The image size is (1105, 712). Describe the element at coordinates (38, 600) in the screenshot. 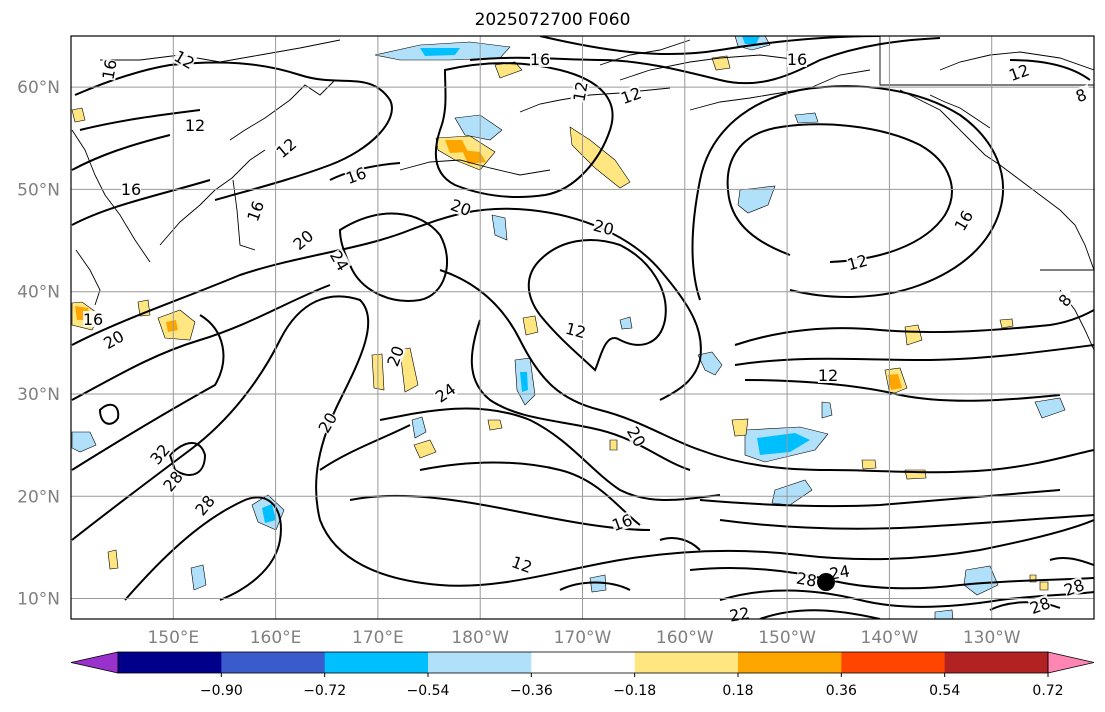

I see `latitude-label: 10°N` at that location.